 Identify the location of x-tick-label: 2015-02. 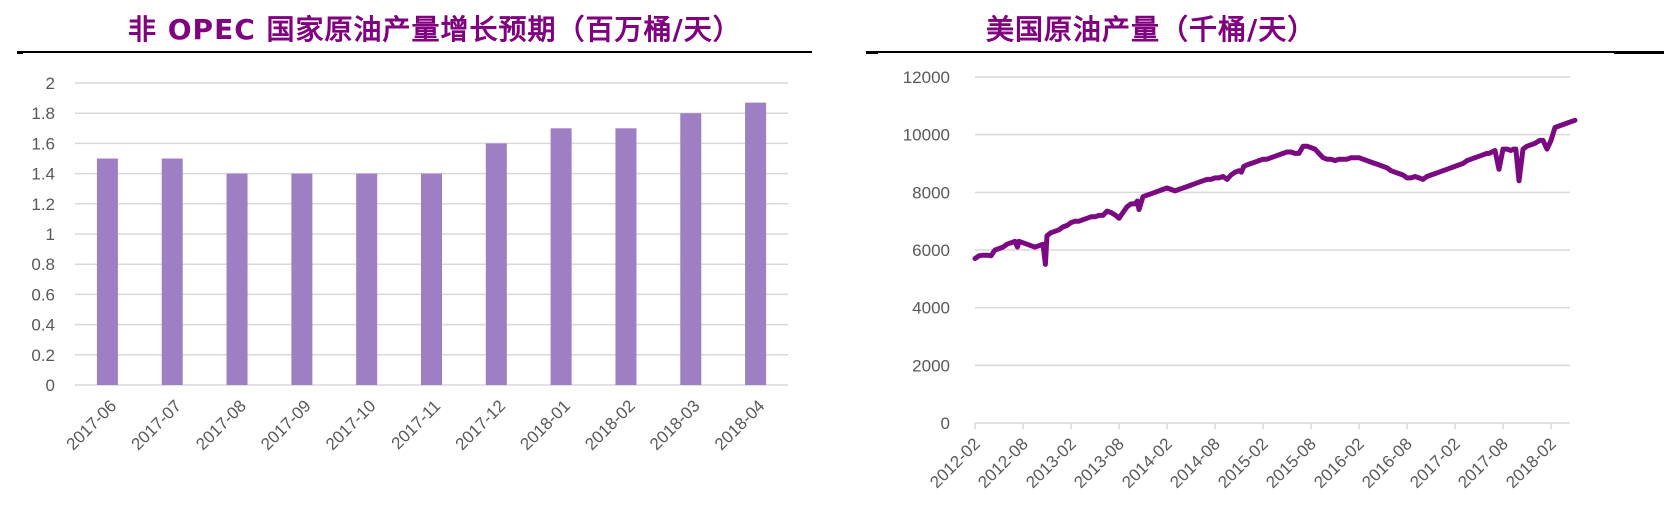
(1243, 463).